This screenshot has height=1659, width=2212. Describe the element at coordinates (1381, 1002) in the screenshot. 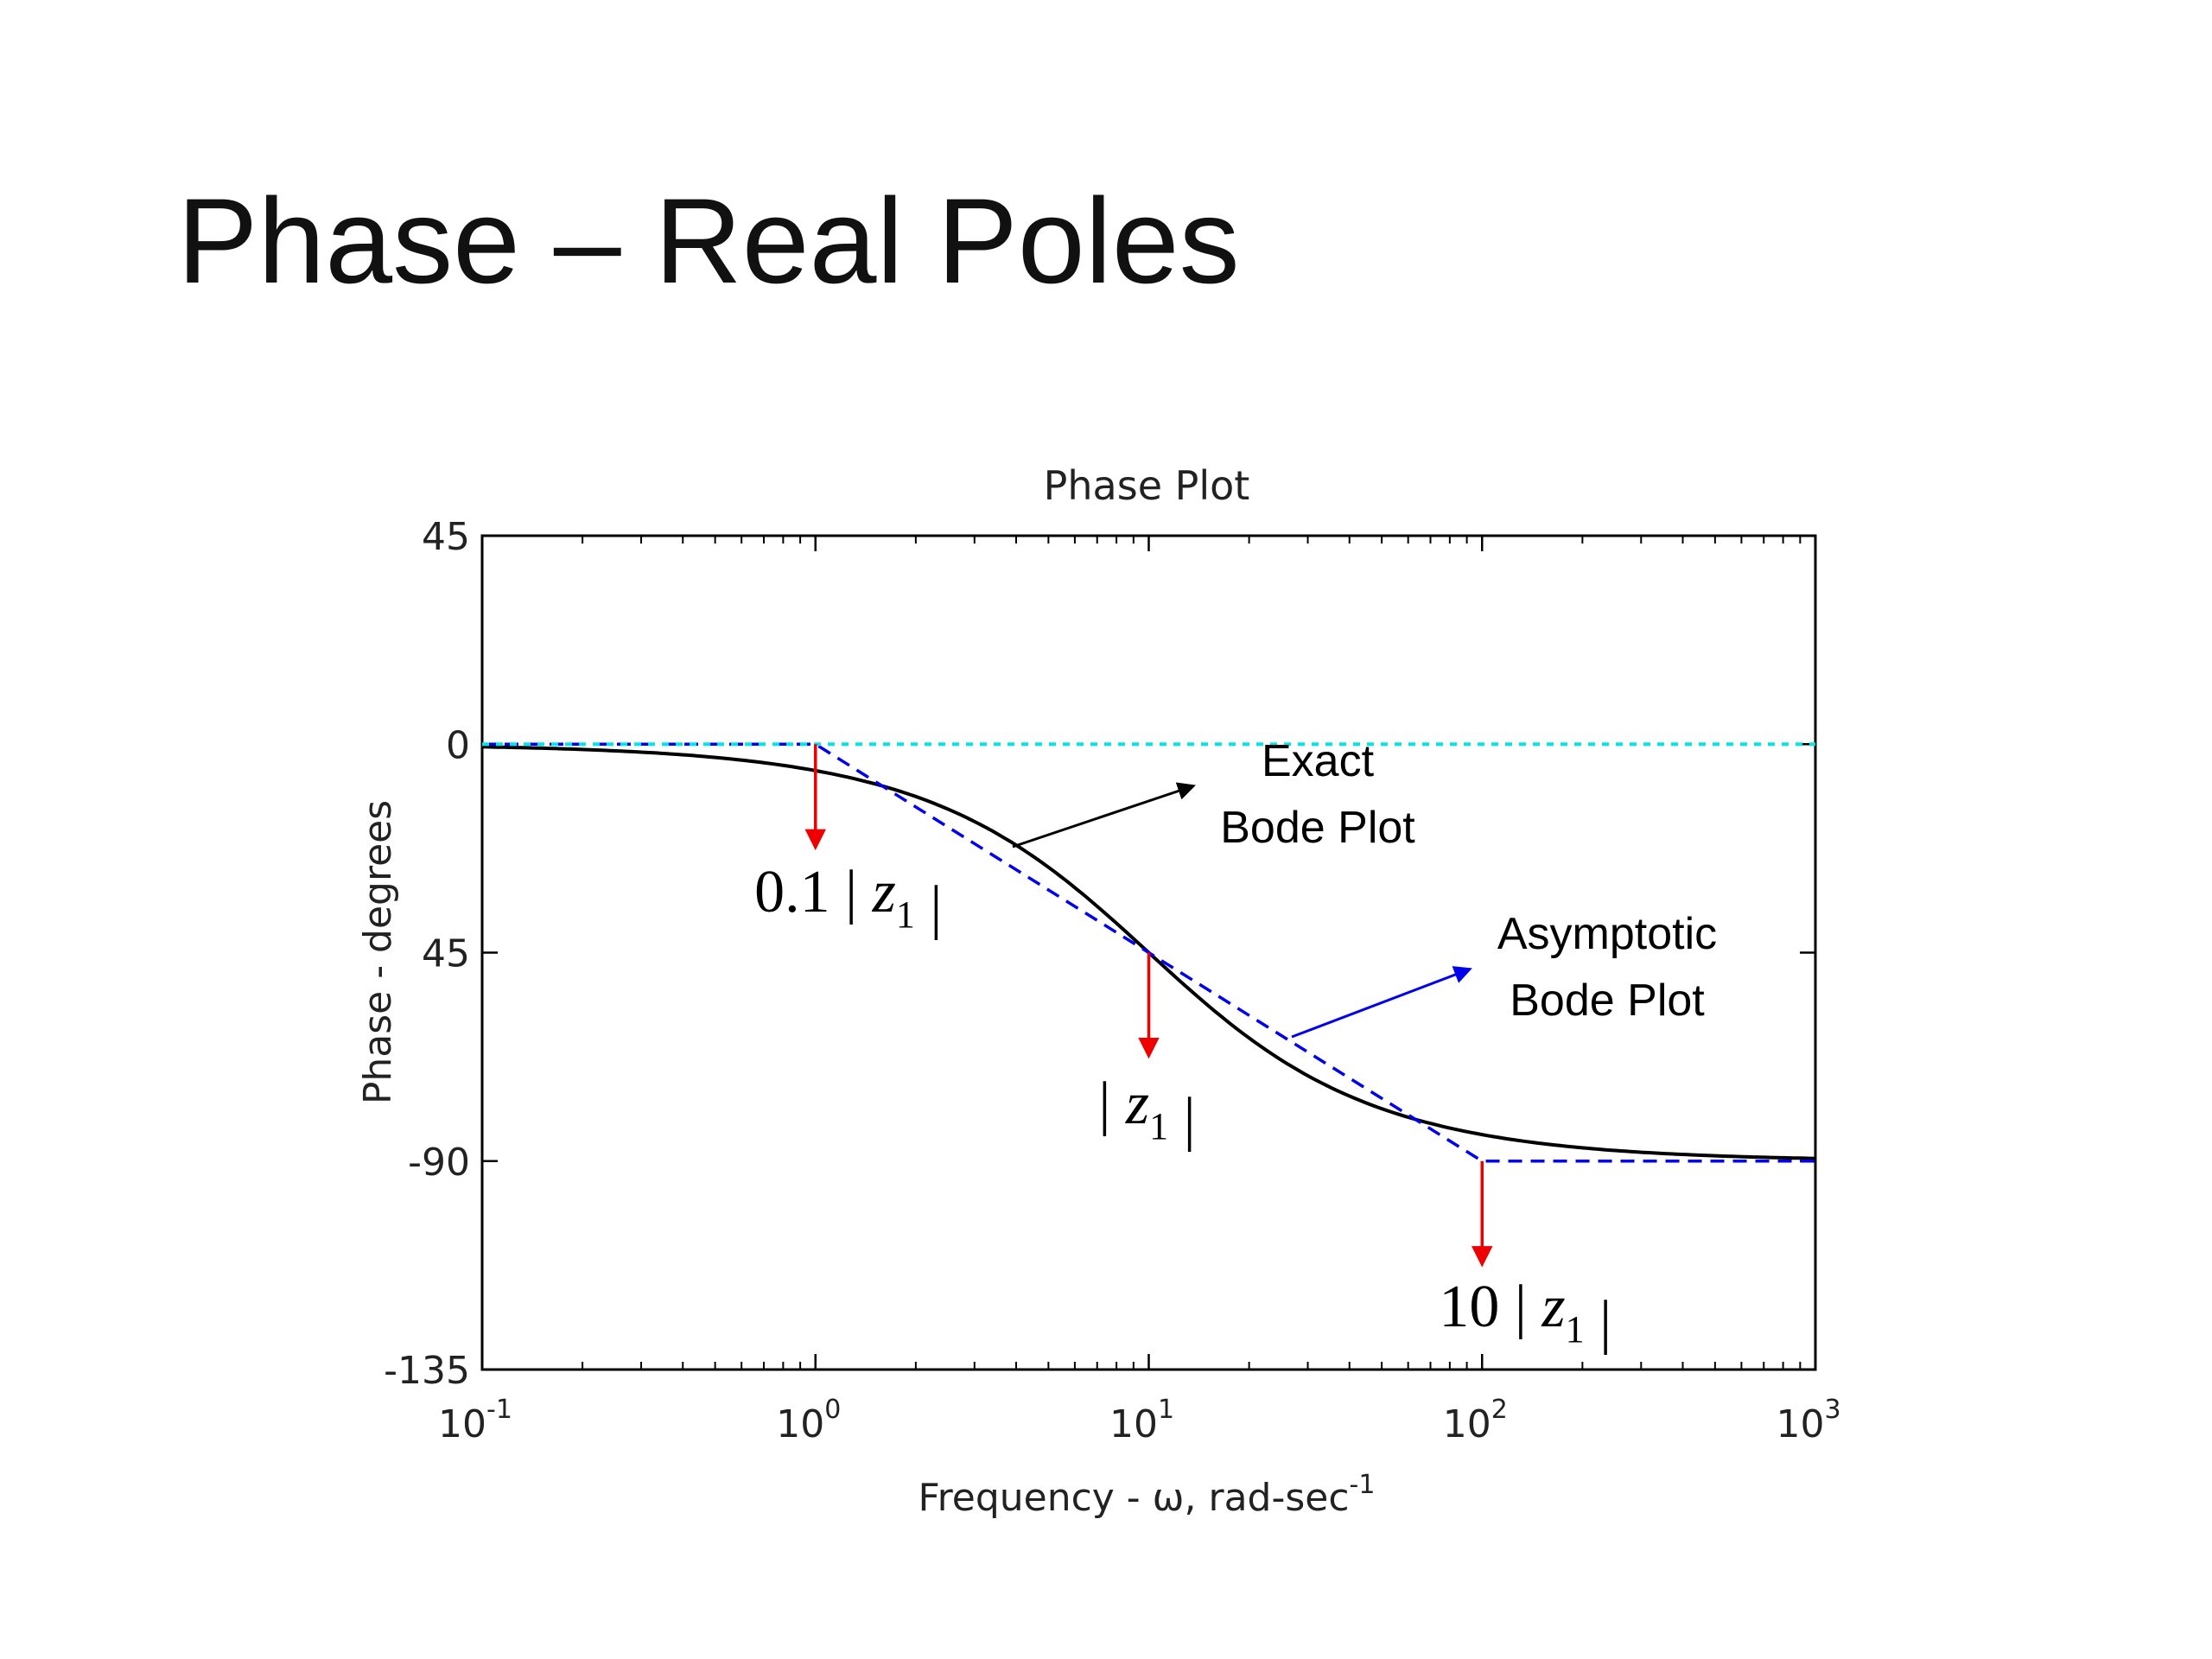

I see `asymptotic-pointer-arrow` at that location.